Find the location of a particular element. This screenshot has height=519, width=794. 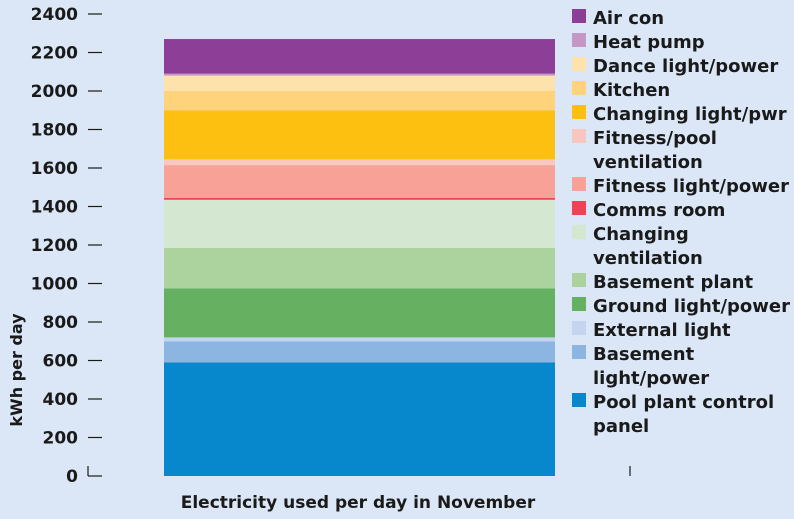

y-tick-label: 200 is located at coordinates (61, 439).